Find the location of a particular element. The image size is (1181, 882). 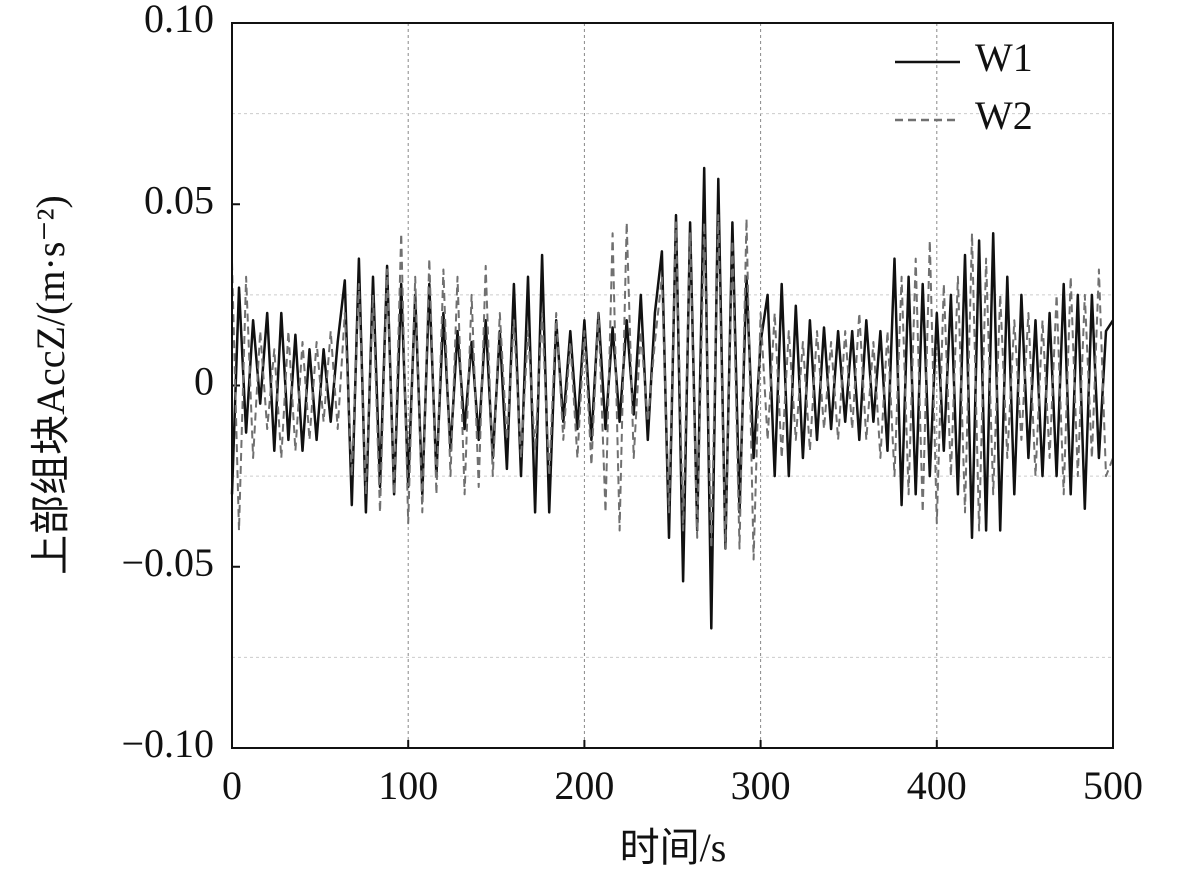

y-axis-label: 上部组块AccZ/(m·s⁻²) is located at coordinates (50, 385).